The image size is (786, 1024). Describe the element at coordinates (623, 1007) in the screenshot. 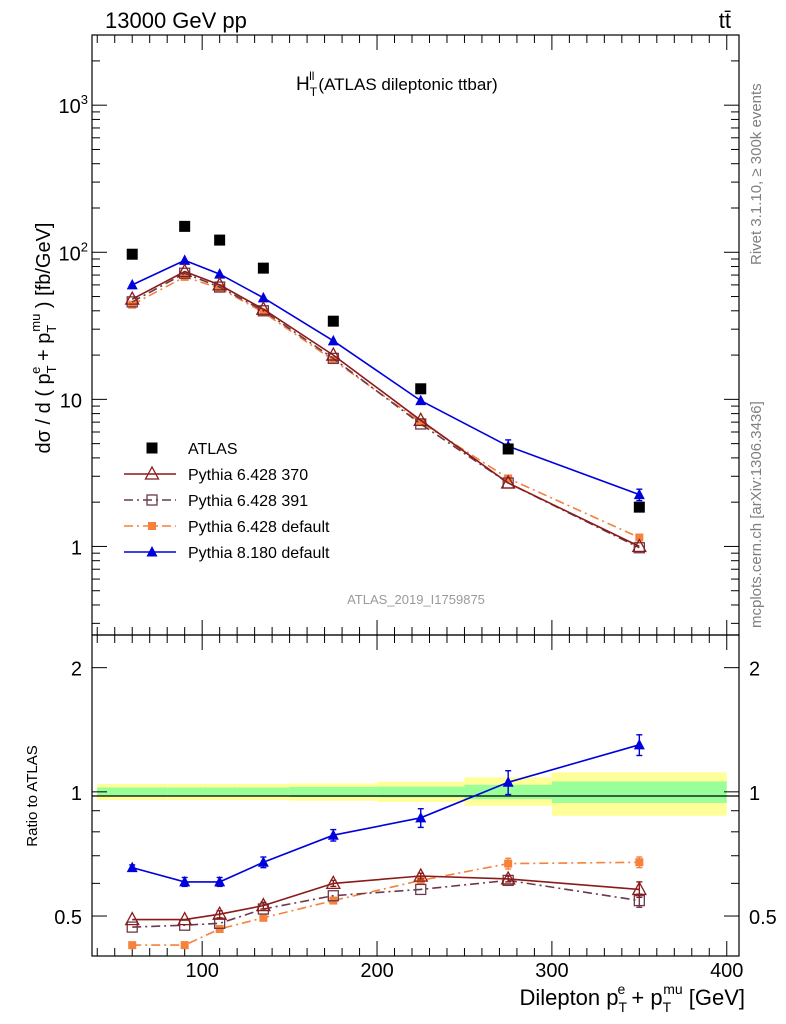

I see `xlabel-sub1: T` at that location.